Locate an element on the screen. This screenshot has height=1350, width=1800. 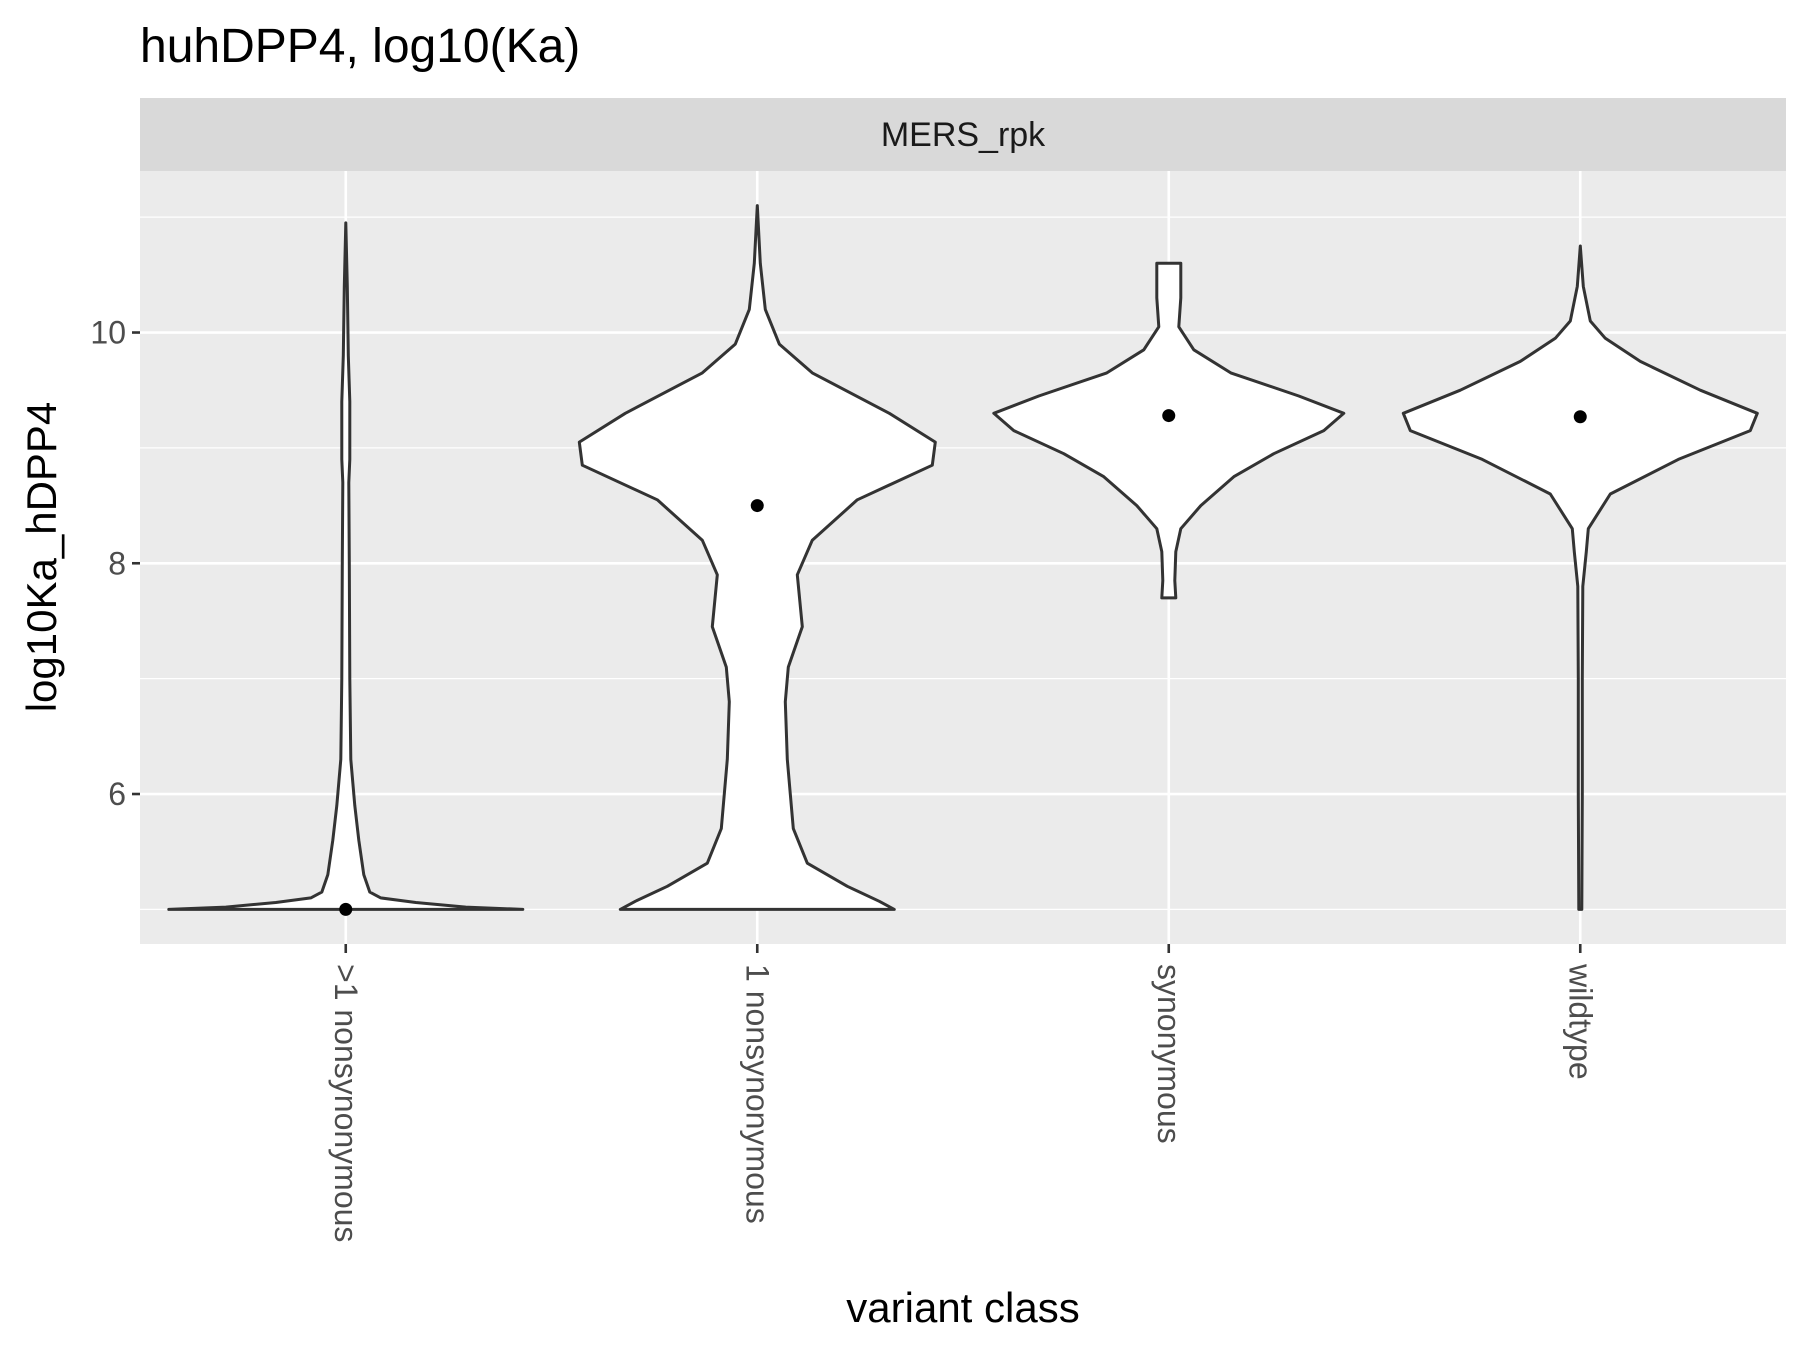
x-tick-label: synonymous is located at coordinates (1169, 1054).